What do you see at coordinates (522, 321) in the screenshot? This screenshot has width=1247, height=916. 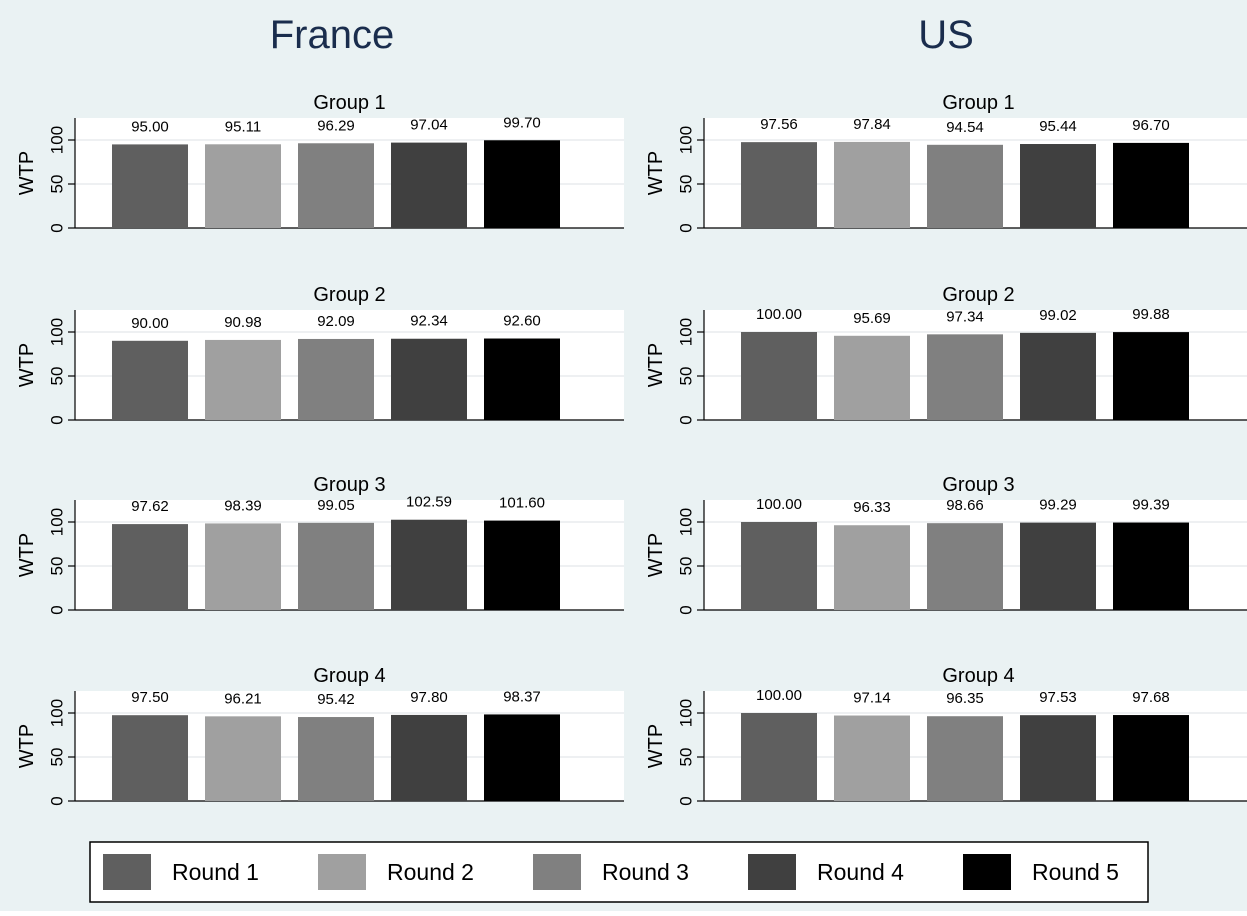 I see `bar-value-label: 92.60` at bounding box center [522, 321].